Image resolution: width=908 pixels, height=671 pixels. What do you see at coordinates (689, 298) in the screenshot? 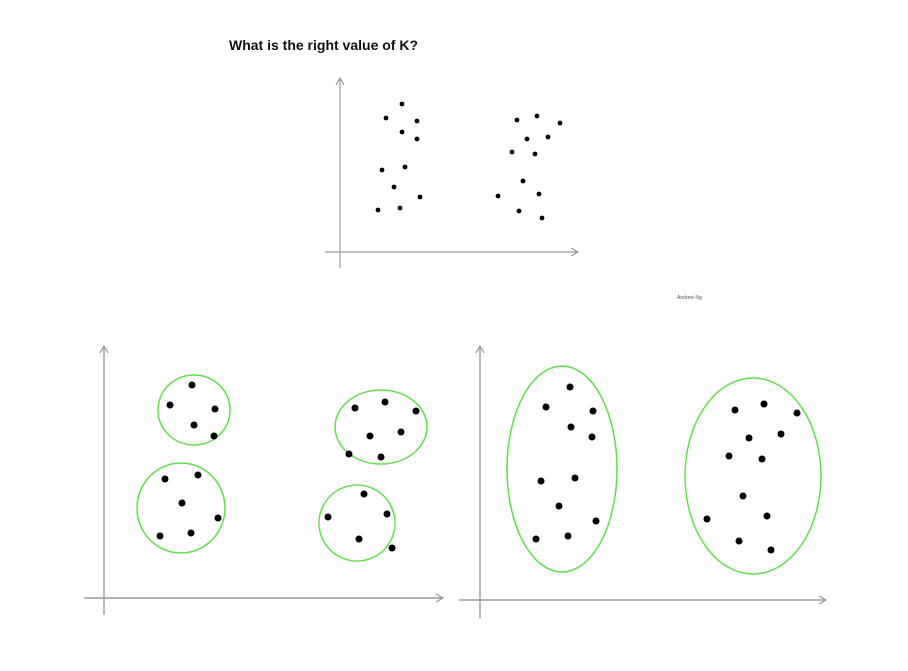
I see `author-credit: Andrew Ng` at bounding box center [689, 298].